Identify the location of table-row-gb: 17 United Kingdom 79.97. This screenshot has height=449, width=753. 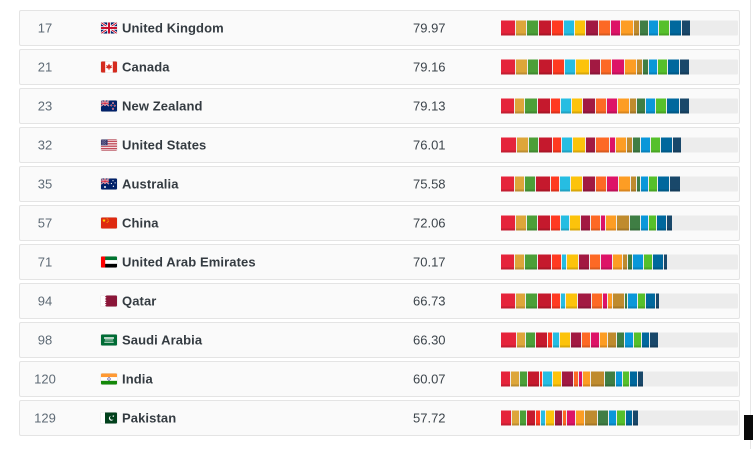
(379, 28).